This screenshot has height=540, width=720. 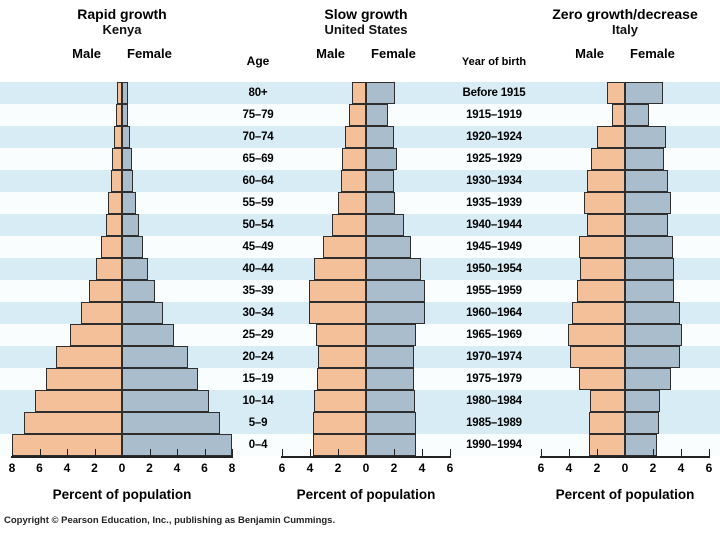 What do you see at coordinates (258, 445) in the screenshot?
I see `age-group-label: 0–4` at bounding box center [258, 445].